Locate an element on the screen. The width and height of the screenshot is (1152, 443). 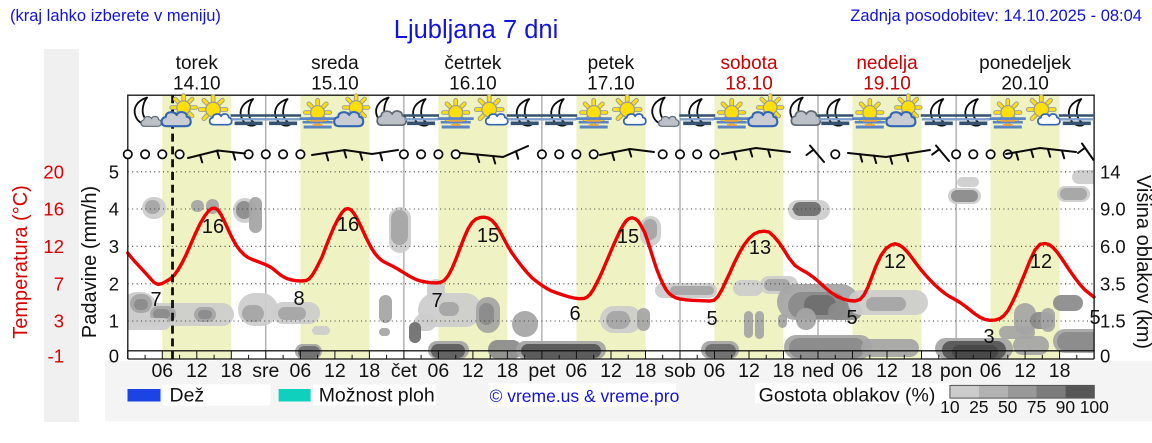
svg-text: petek is located at coordinates (611, 63).